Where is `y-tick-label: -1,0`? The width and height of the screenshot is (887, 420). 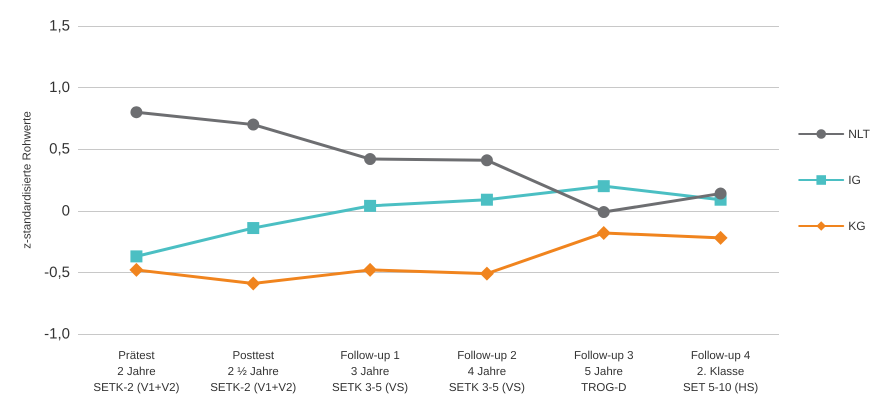
y-tick-label: -1,0 is located at coordinates (57, 334).